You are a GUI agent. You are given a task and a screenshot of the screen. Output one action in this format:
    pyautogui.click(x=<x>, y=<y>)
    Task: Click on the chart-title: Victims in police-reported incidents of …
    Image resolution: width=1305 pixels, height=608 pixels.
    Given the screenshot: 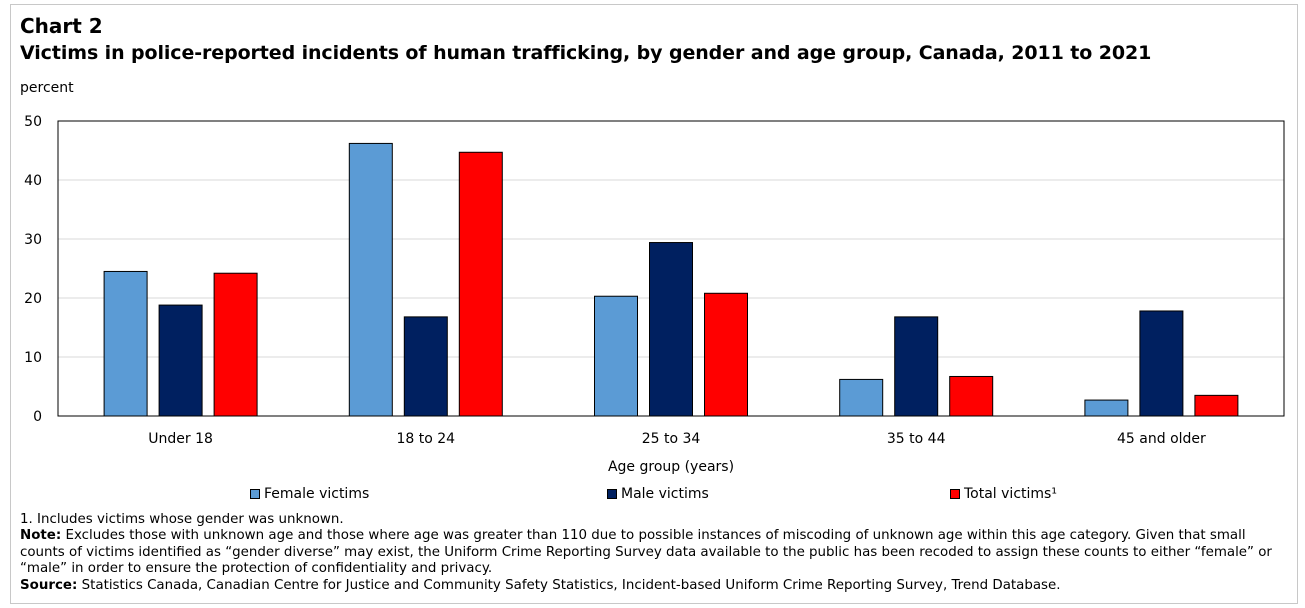 What is the action you would take?
    pyautogui.click(x=586, y=53)
    